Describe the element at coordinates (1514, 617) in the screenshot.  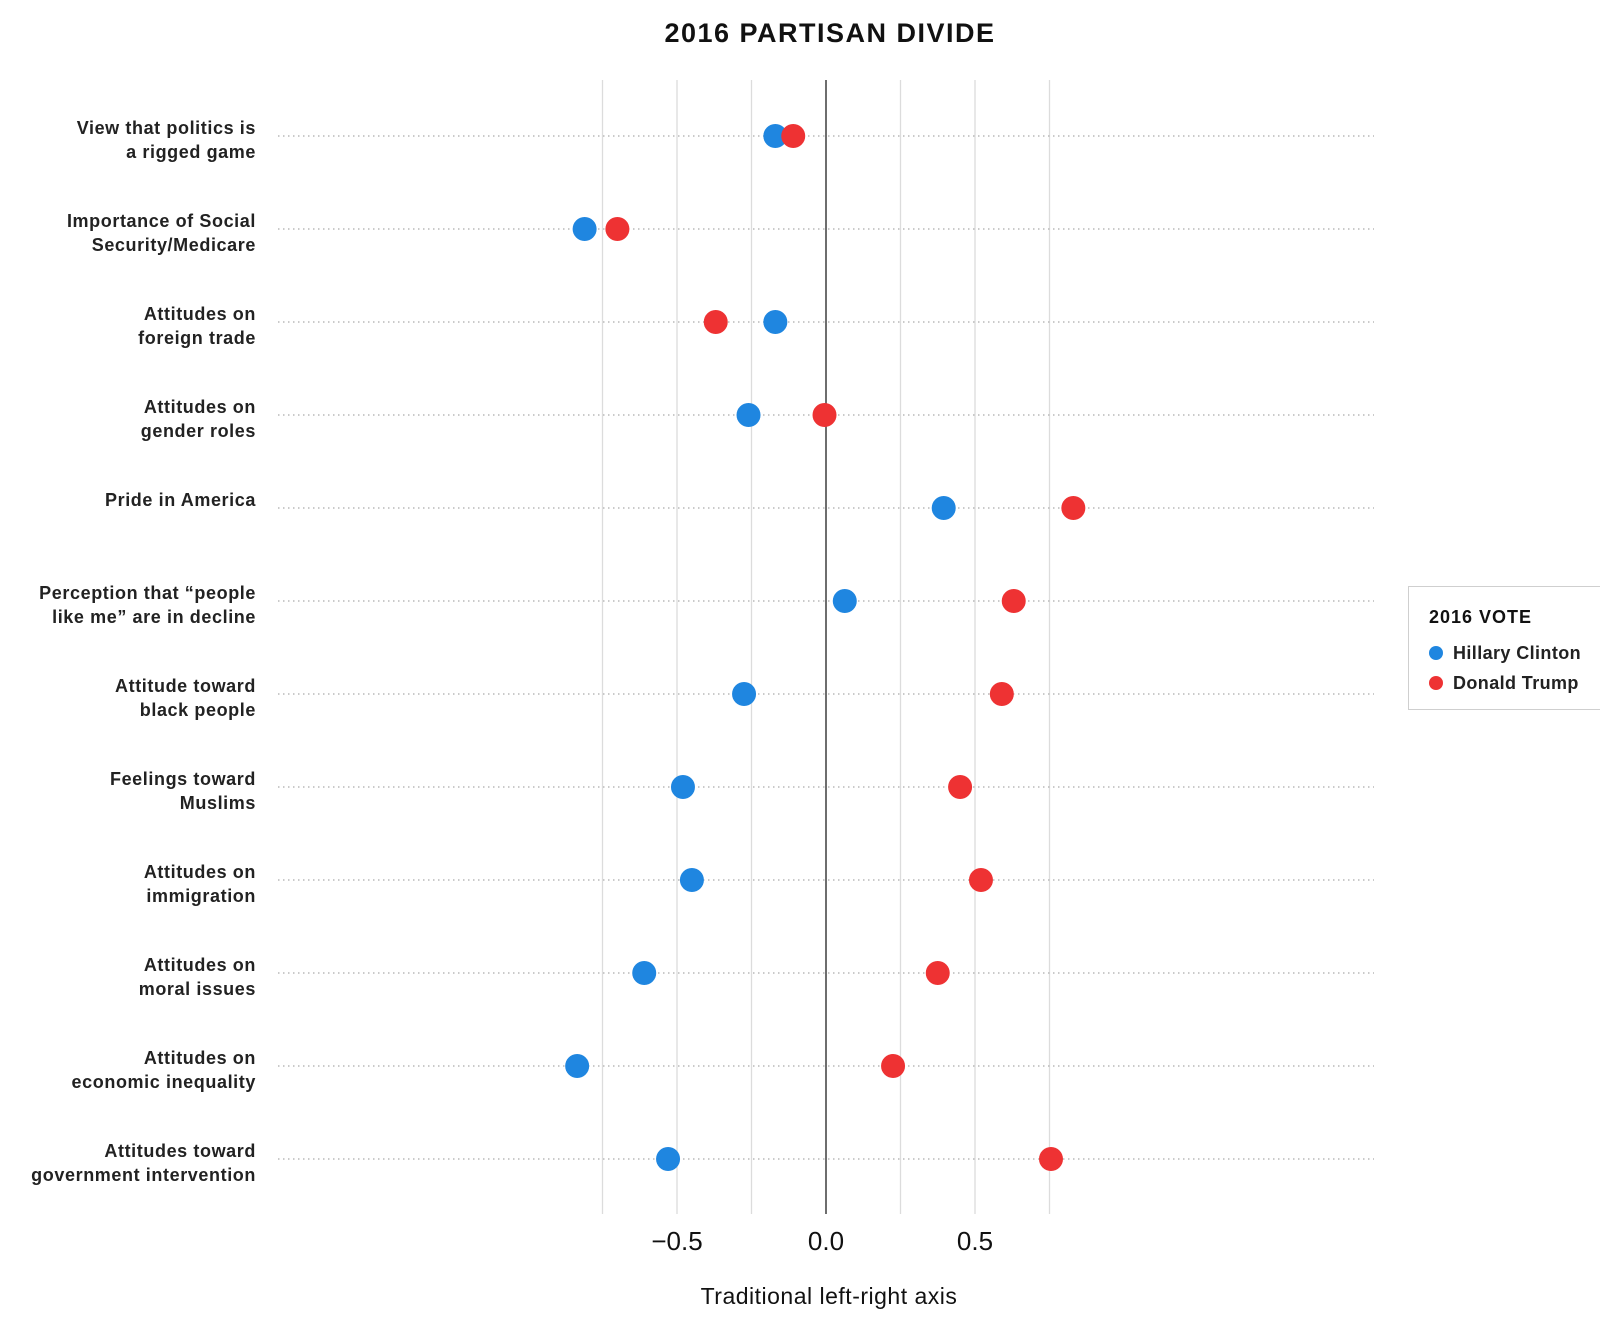
I see `legend-title: 2016 VOTE` at that location.